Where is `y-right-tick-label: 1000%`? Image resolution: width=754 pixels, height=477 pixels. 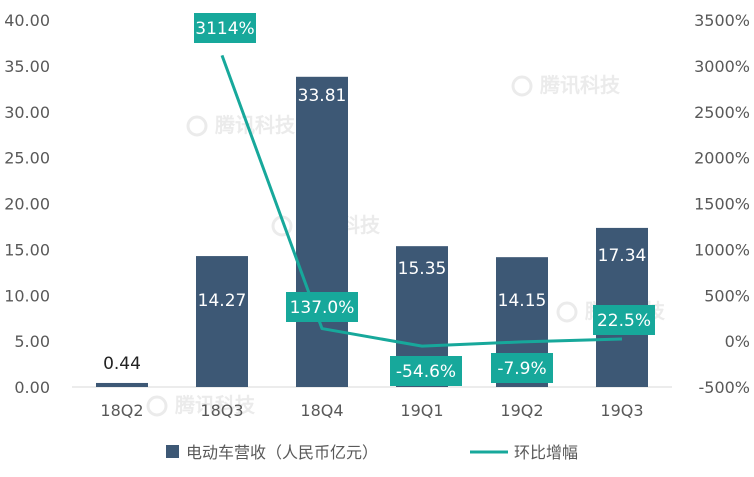 y-right-tick-label: 1000% is located at coordinates (722, 249).